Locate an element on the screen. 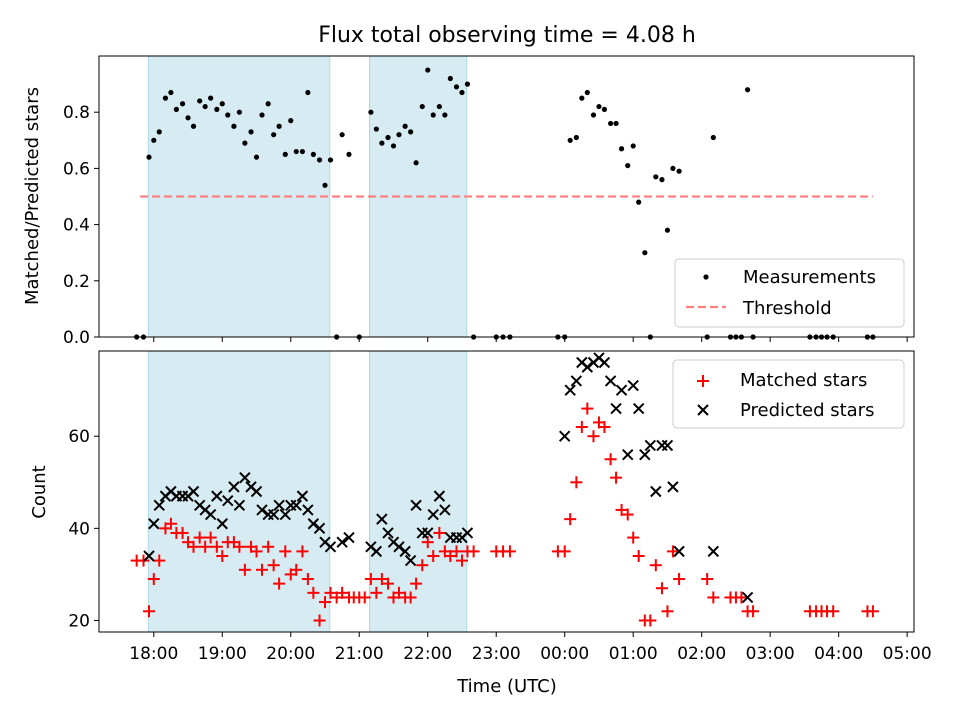 This screenshot has height=720, width=960. x-tick-label: 19:00 is located at coordinates (222, 654).